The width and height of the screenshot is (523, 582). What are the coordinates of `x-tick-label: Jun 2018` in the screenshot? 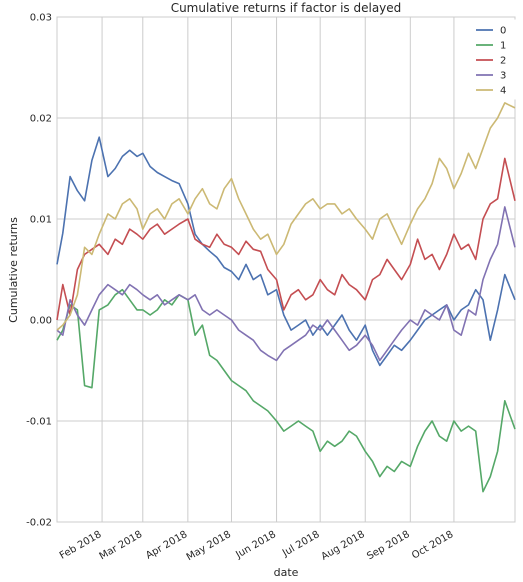 It's located at (255, 545).